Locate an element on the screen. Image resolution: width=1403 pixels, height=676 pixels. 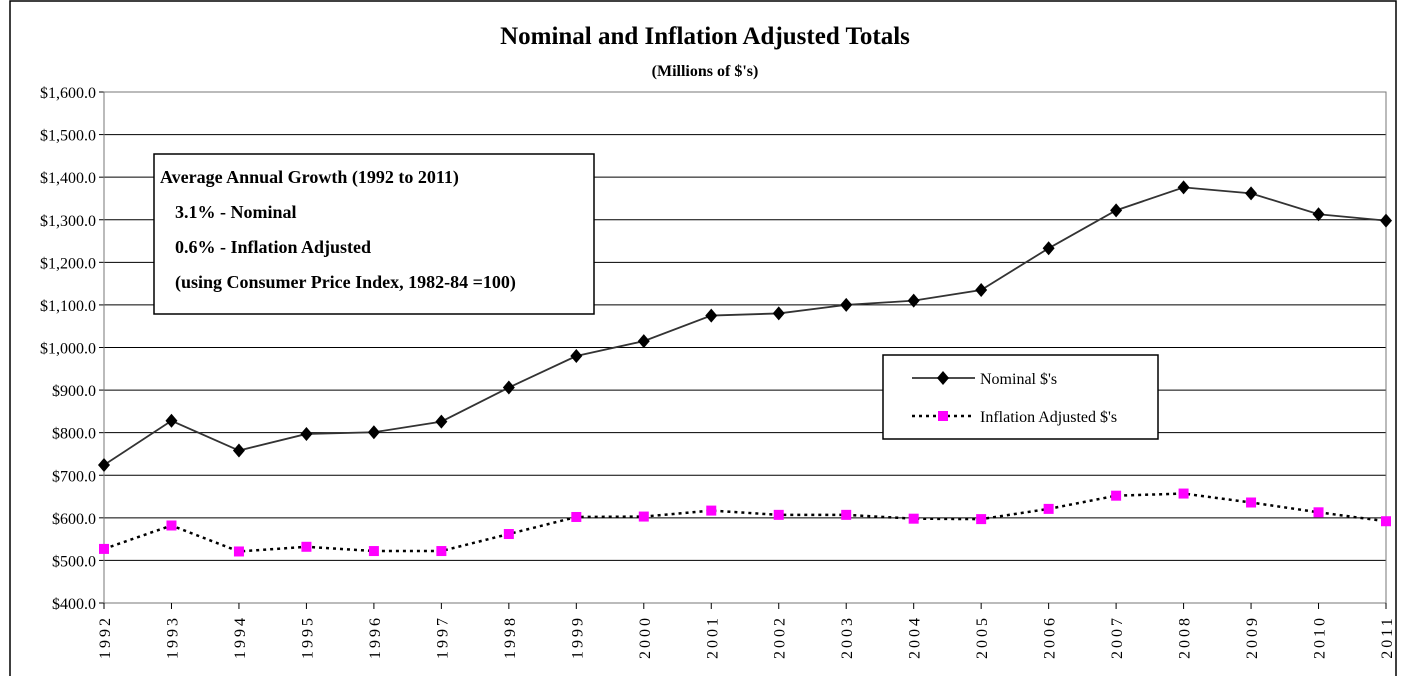
x-tick-label: 1994 is located at coordinates (240, 637).